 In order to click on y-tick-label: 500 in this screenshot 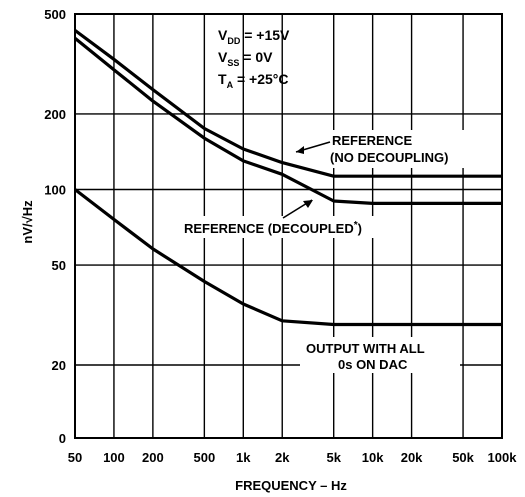, I will do `click(55, 14)`.